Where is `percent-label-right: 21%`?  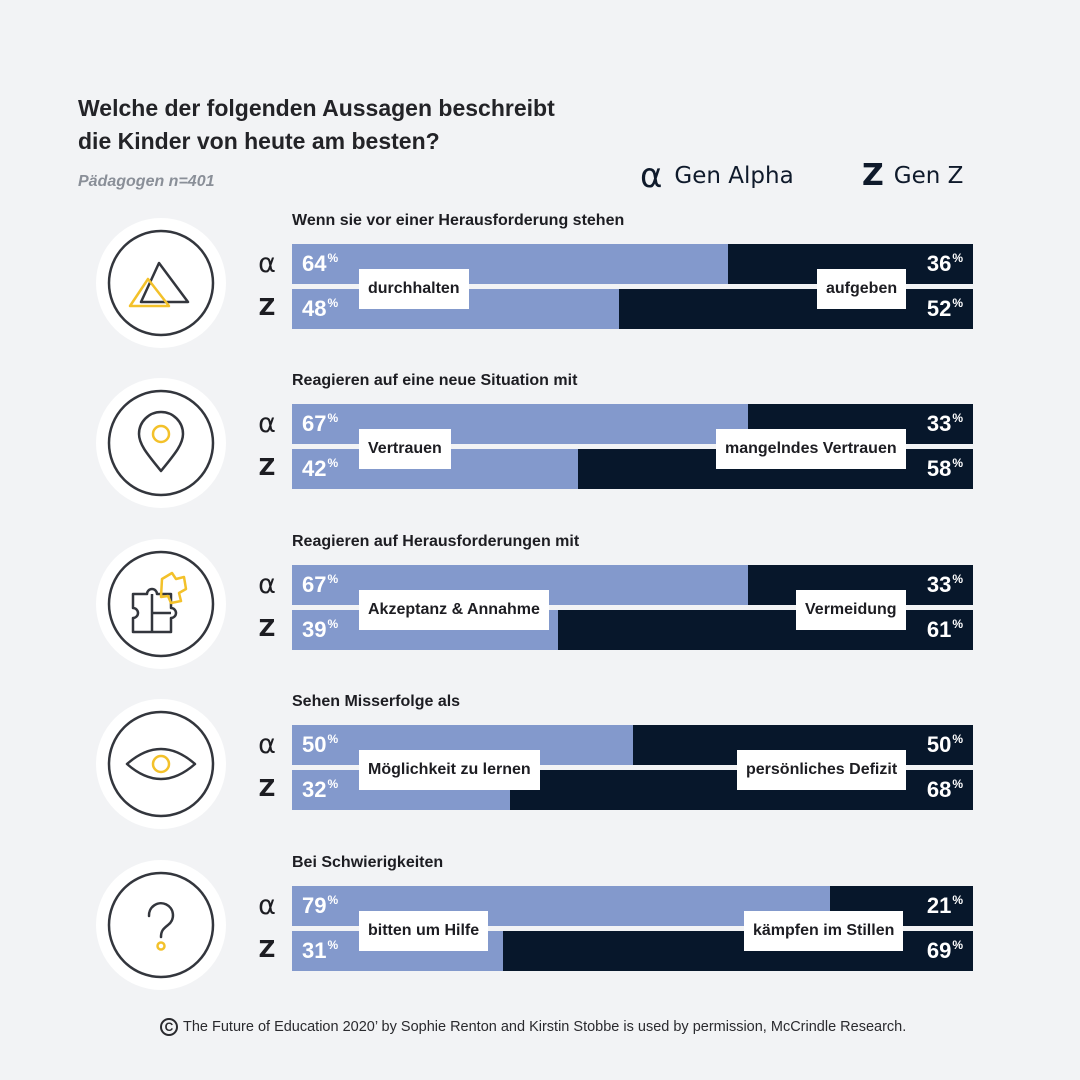
percent-label-right: 21% is located at coordinates (945, 906).